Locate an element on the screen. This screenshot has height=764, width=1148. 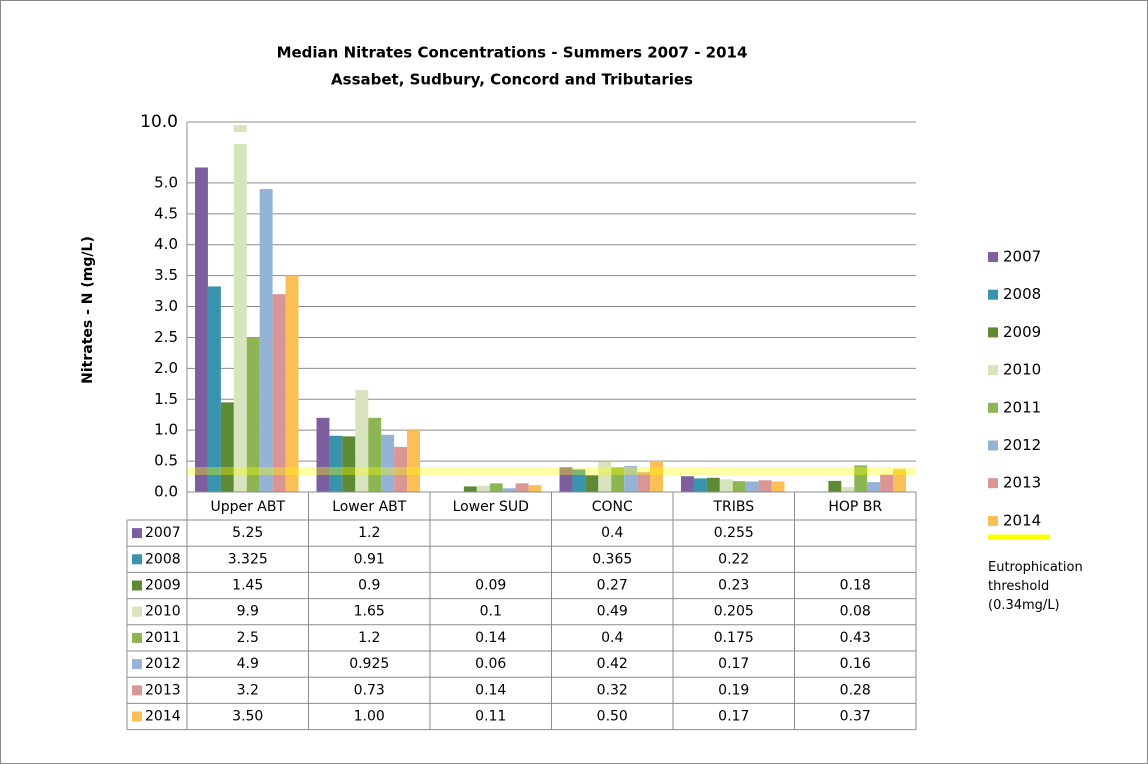
table-cell: 0.925 is located at coordinates (369, 664).